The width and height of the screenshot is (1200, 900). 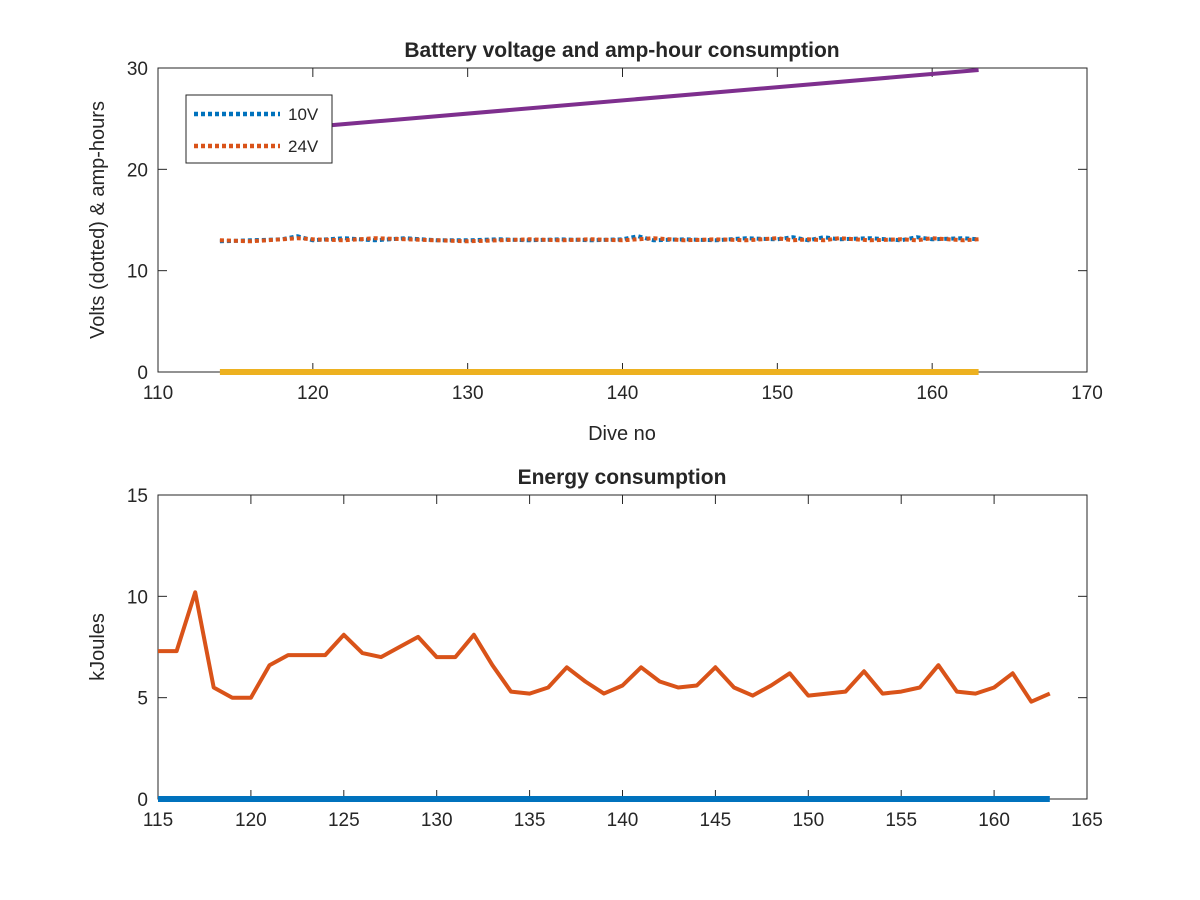 I want to click on energy-y-tick-label: 10, so click(x=137, y=597).